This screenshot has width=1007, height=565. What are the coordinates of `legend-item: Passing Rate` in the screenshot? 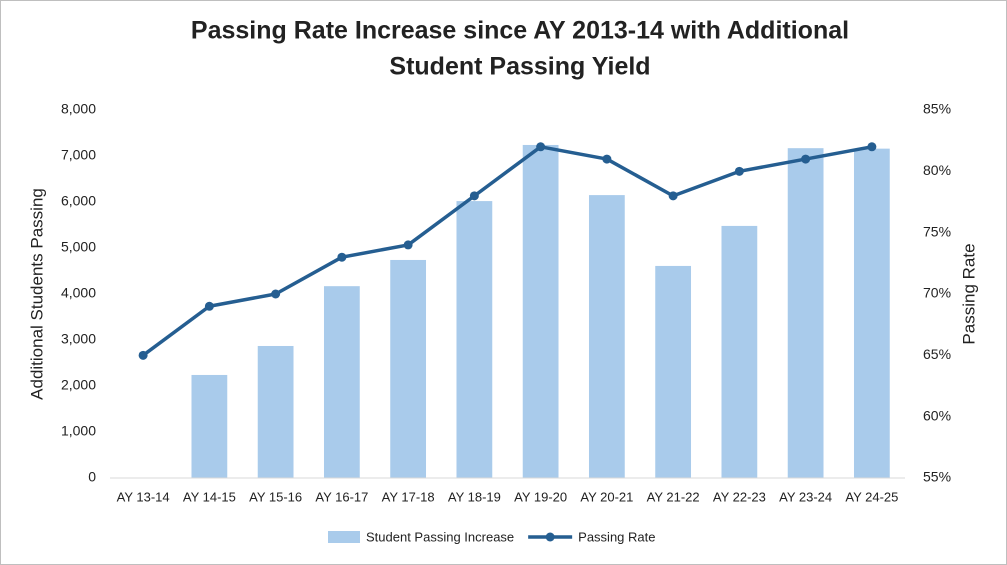 It's located at (591, 536).